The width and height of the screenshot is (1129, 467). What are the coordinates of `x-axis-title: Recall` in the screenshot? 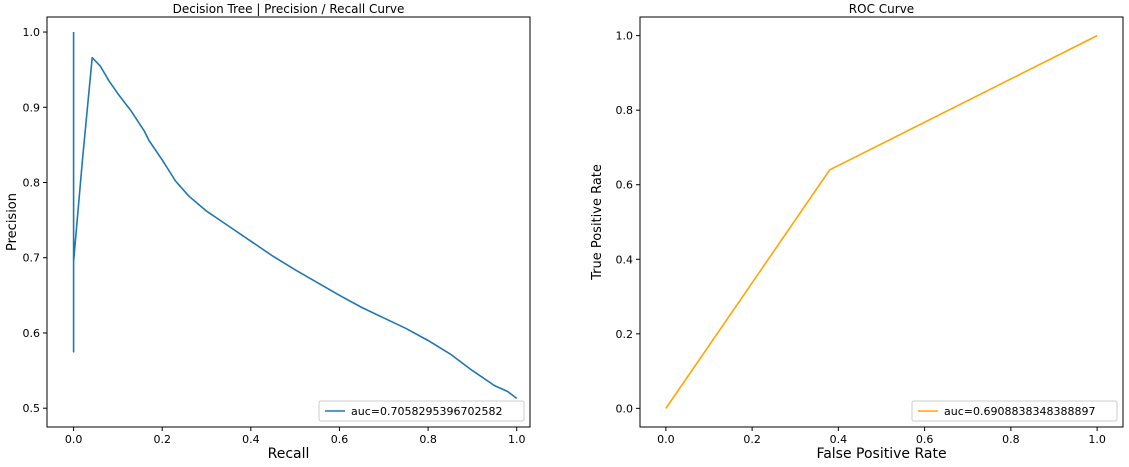 It's located at (289, 454).